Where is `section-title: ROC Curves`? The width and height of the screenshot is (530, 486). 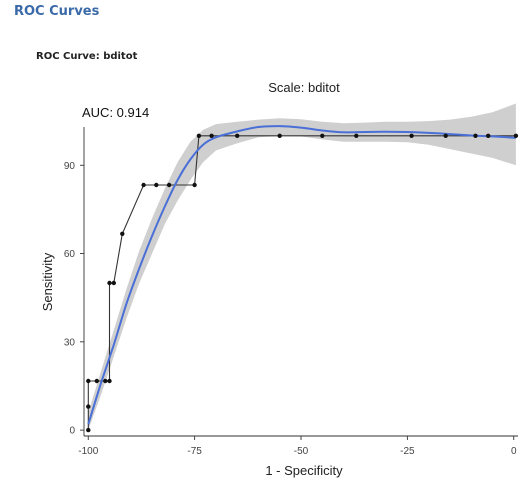 section-title: ROC Curves is located at coordinates (57, 11).